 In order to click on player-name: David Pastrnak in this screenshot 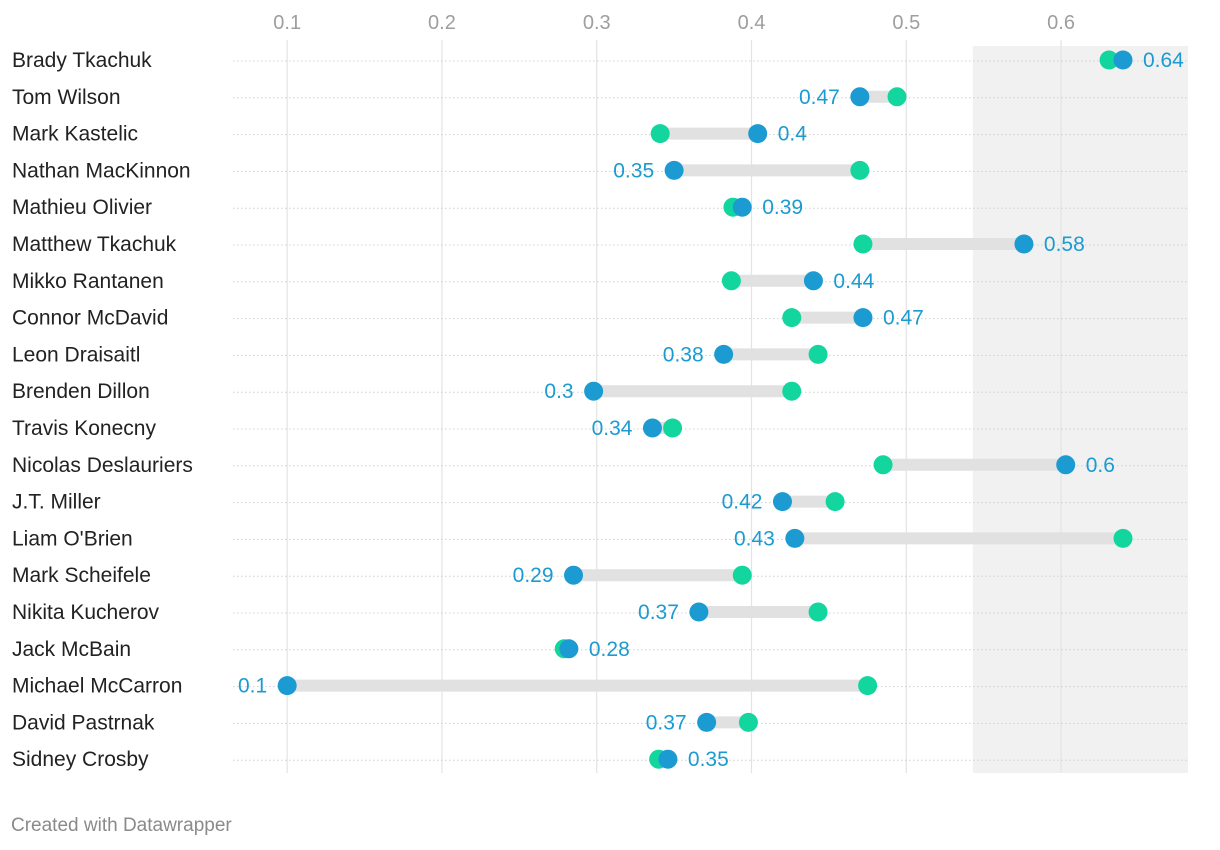, I will do `click(83, 722)`.